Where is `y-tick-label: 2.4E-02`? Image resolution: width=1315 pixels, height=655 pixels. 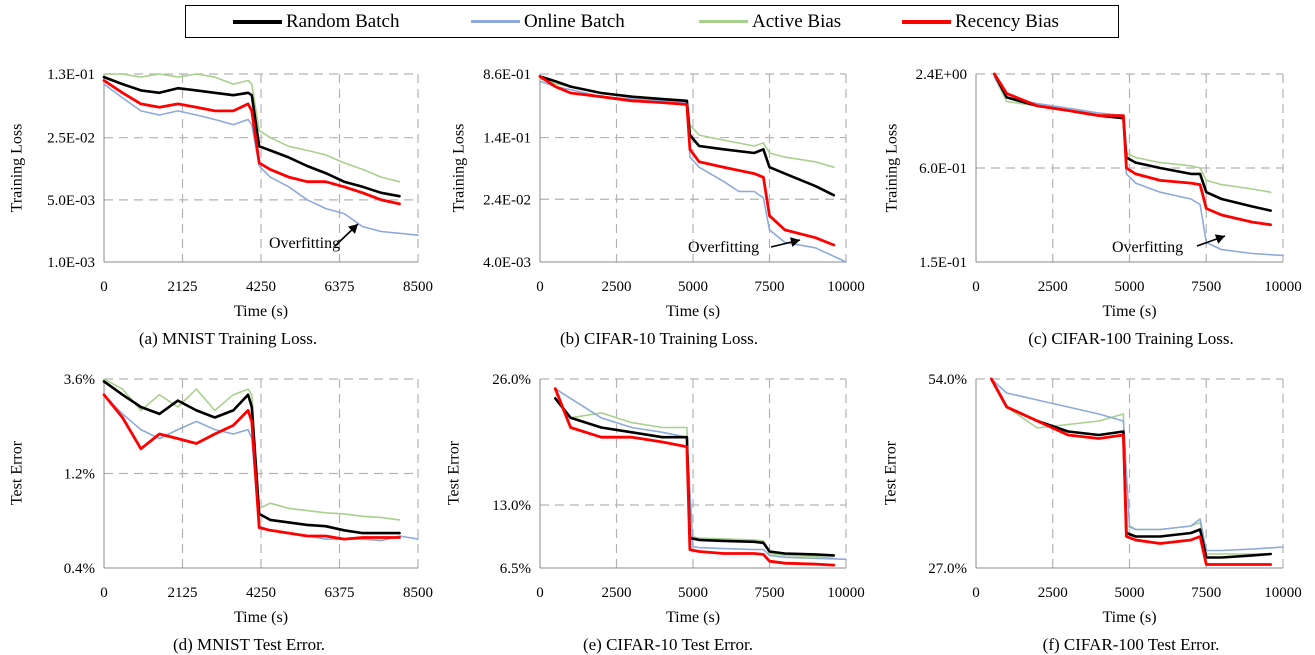 y-tick-label: 2.4E-02 is located at coordinates (507, 200).